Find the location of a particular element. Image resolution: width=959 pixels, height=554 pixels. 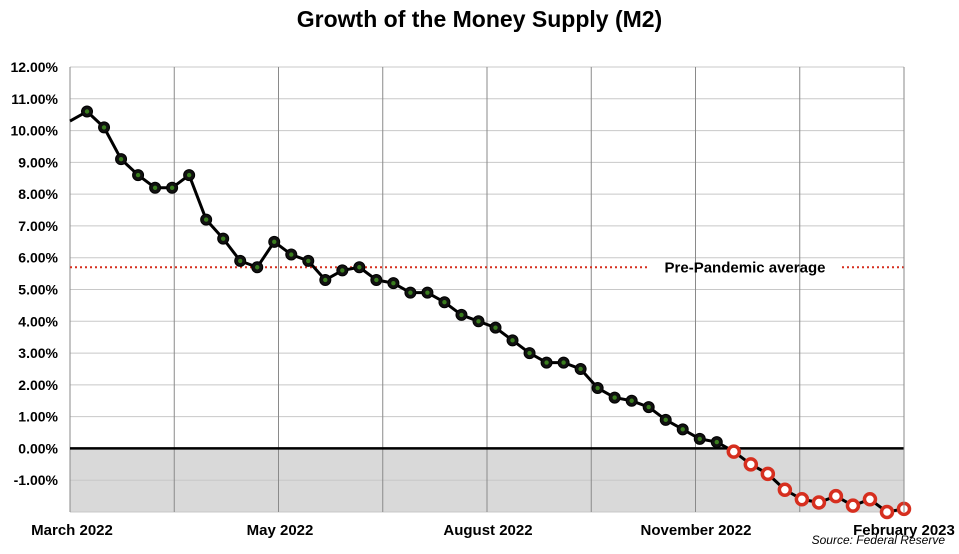

y-tick-label: 4.00% is located at coordinates (38, 321).